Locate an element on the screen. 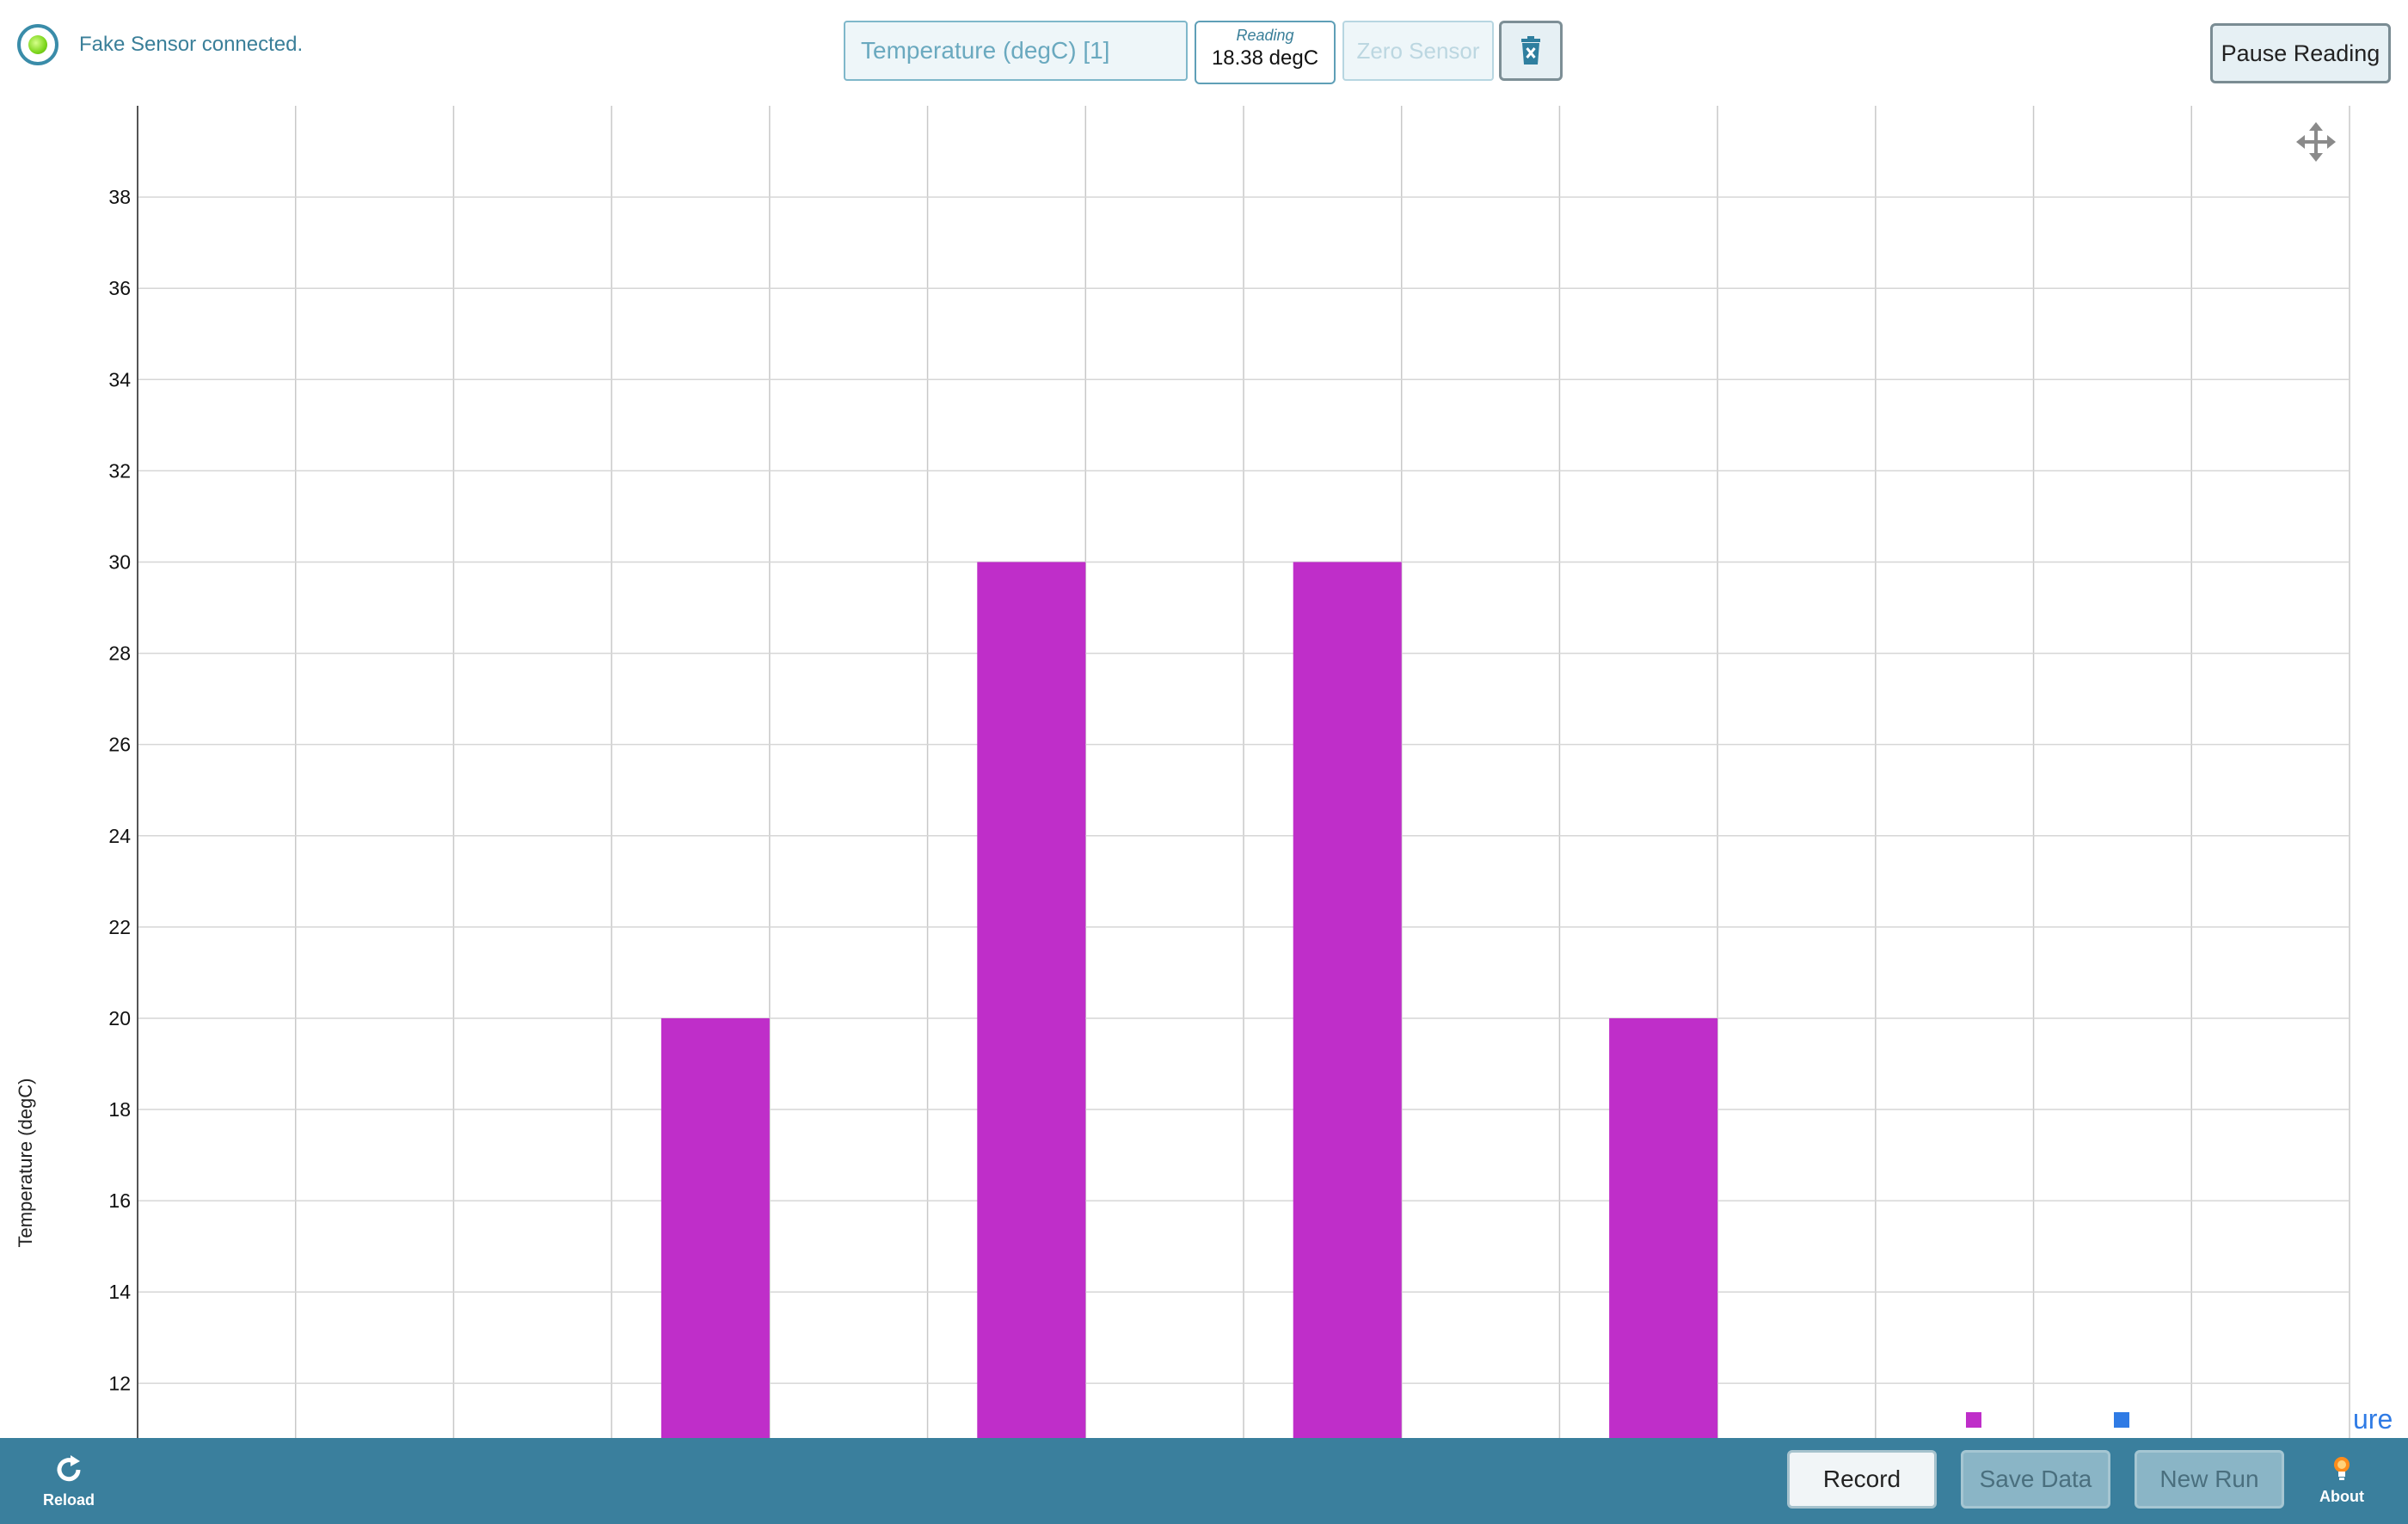 This screenshot has width=2408, height=1524. y-tick-label: 24 is located at coordinates (120, 836).